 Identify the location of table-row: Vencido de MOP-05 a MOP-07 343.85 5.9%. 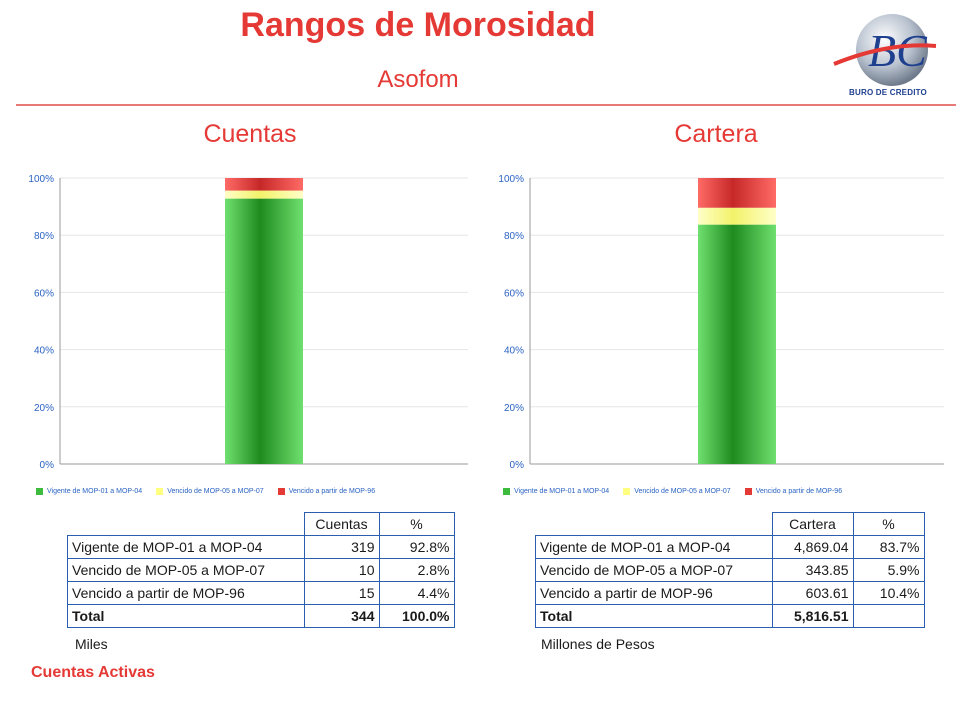
(730, 570).